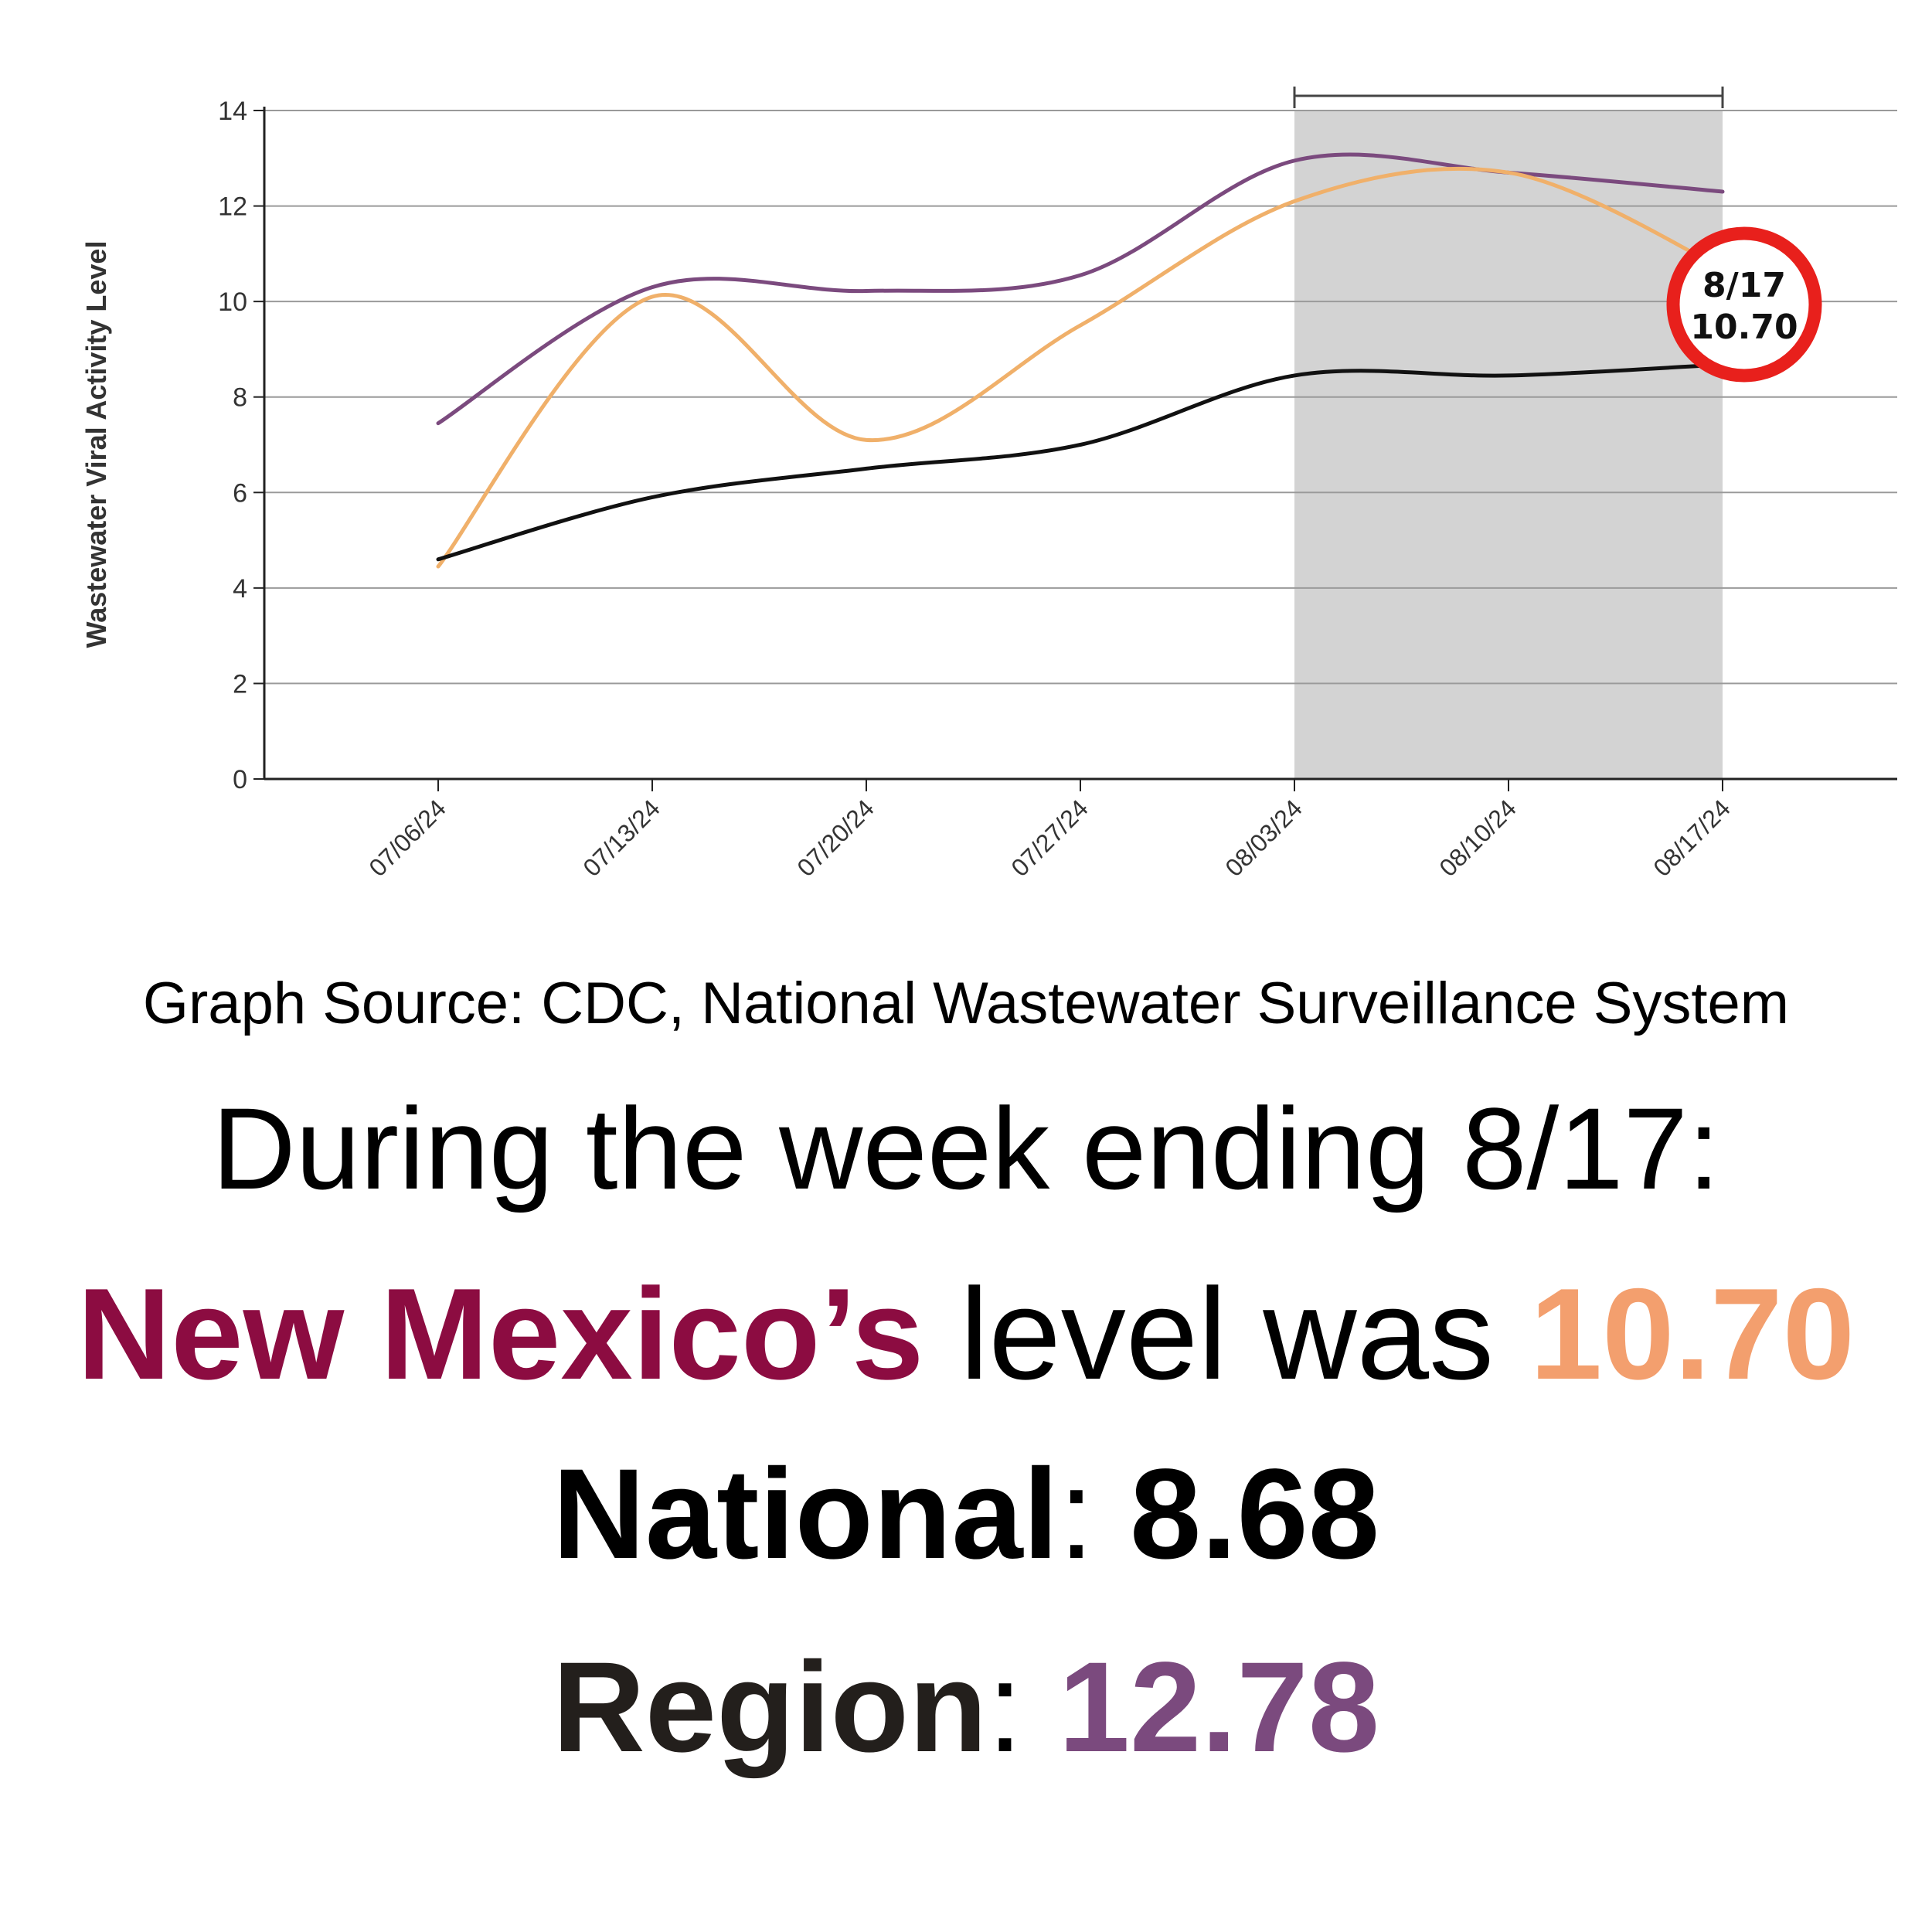 The height and width of the screenshot is (1932, 1932). Describe the element at coordinates (232, 112) in the screenshot. I see `y-tick-label: 14` at that location.